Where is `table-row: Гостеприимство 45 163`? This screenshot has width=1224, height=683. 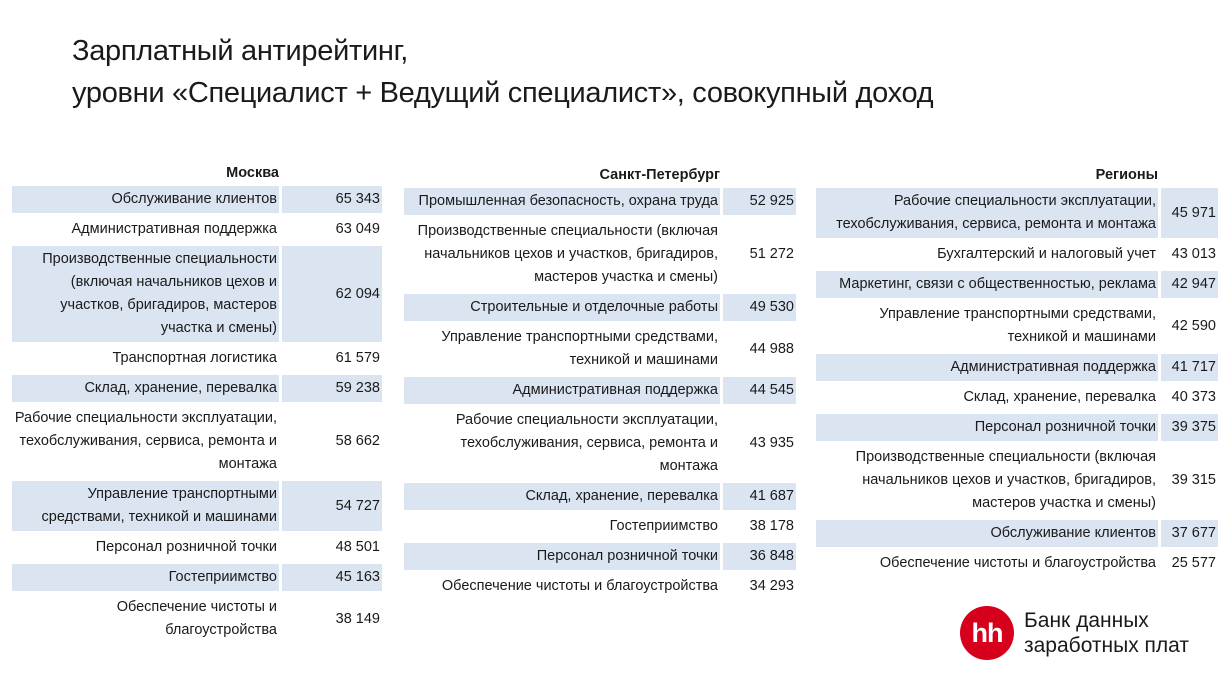
table-row: Гостеприимство 45 163 is located at coordinates (197, 577).